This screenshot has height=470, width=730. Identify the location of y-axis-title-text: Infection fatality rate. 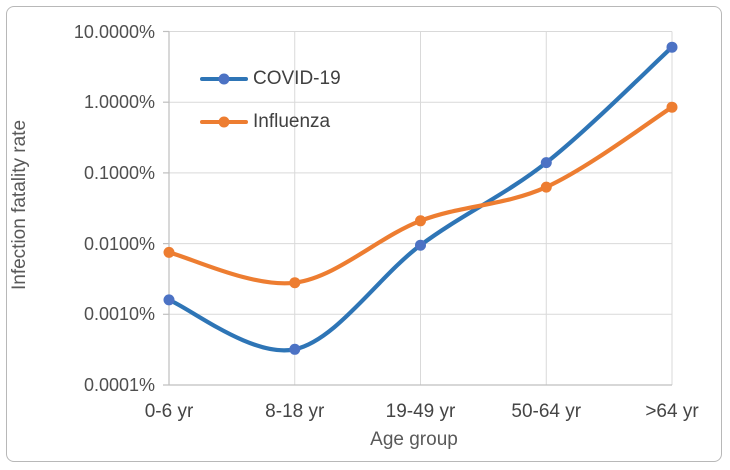
(19, 205).